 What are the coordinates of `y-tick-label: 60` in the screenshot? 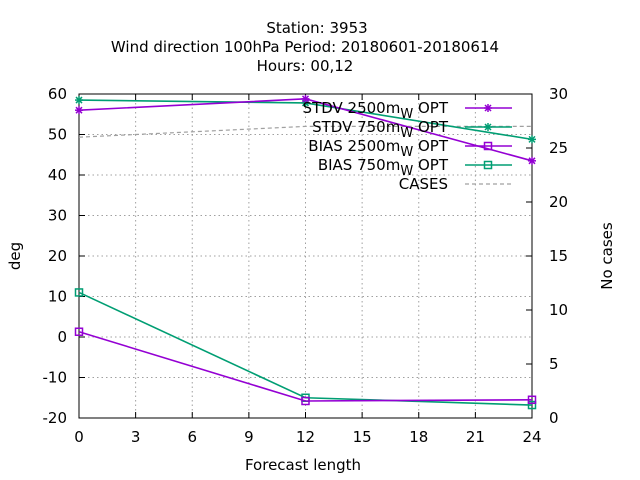 It's located at (57, 94).